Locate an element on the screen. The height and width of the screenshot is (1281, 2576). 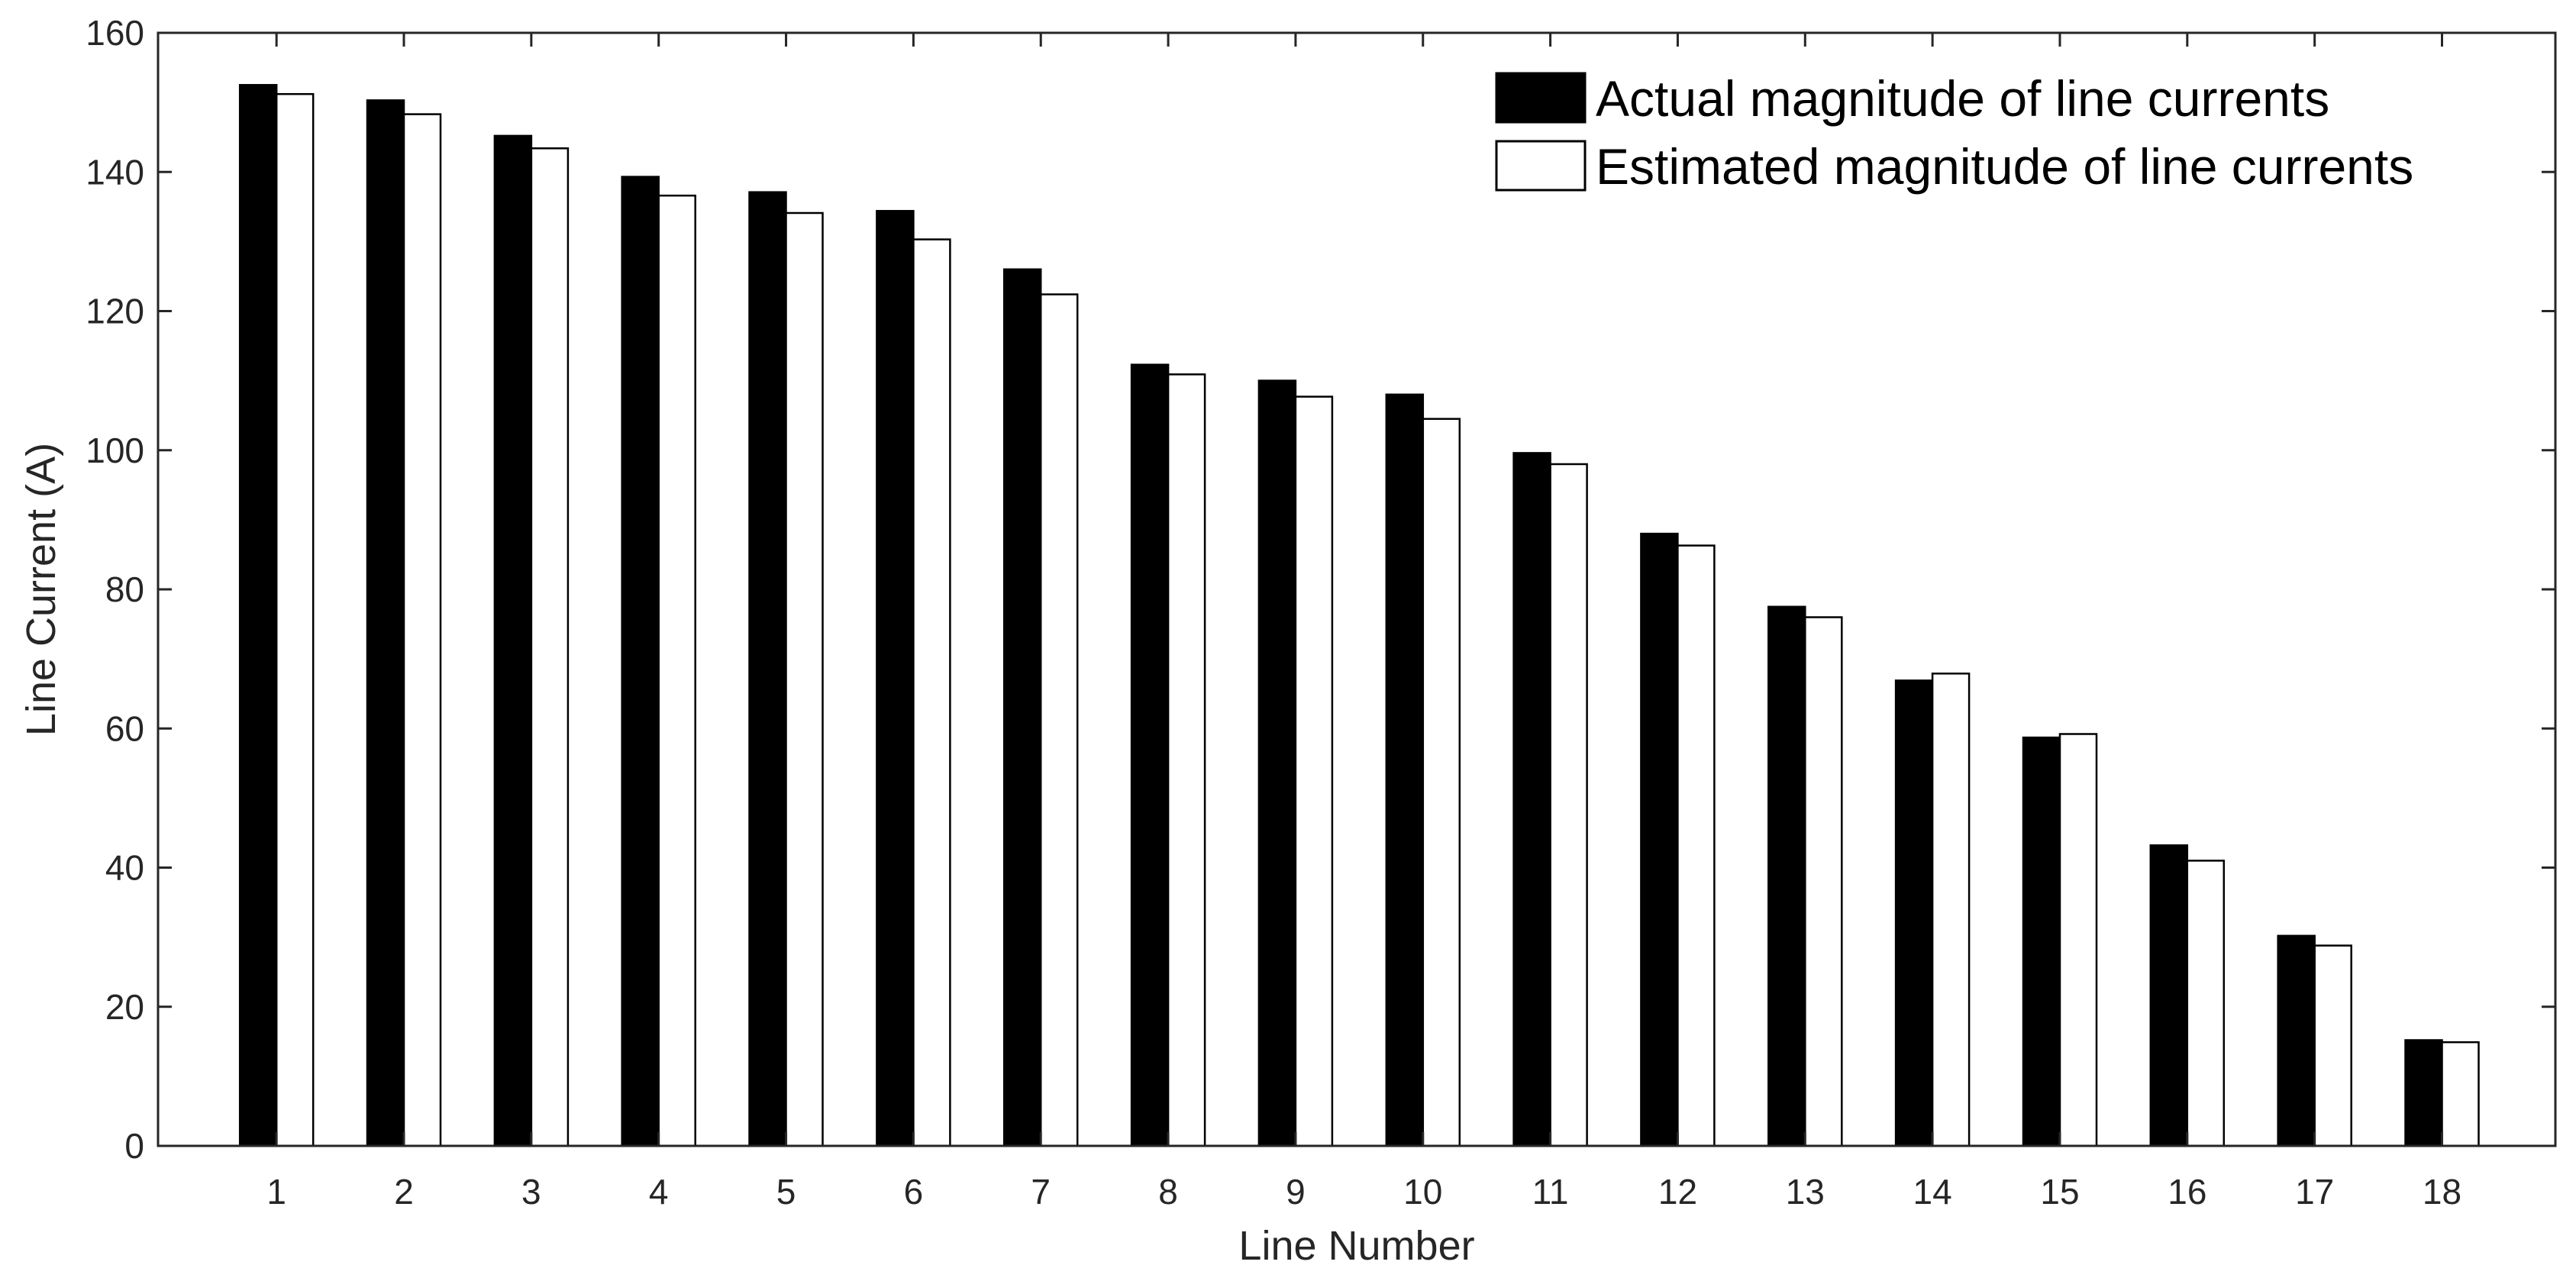
y-tick-label-140: 140 is located at coordinates (115, 172).